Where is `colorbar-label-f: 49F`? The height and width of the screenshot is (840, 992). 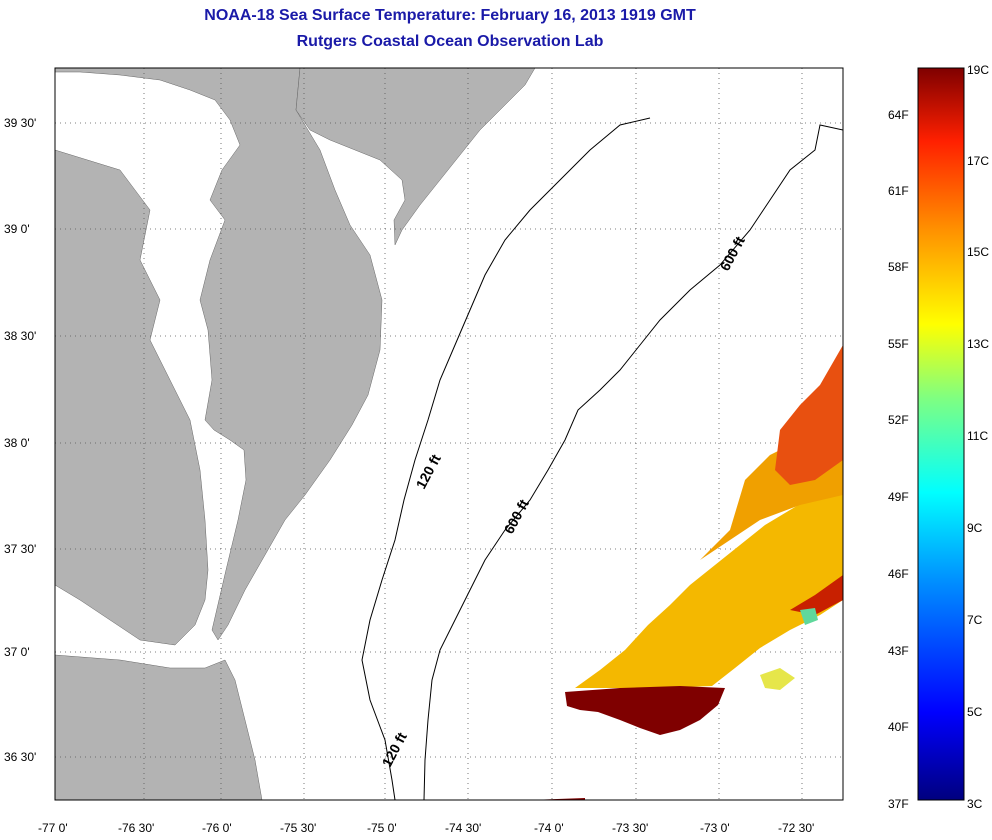 colorbar-label-f: 49F is located at coordinates (898, 497).